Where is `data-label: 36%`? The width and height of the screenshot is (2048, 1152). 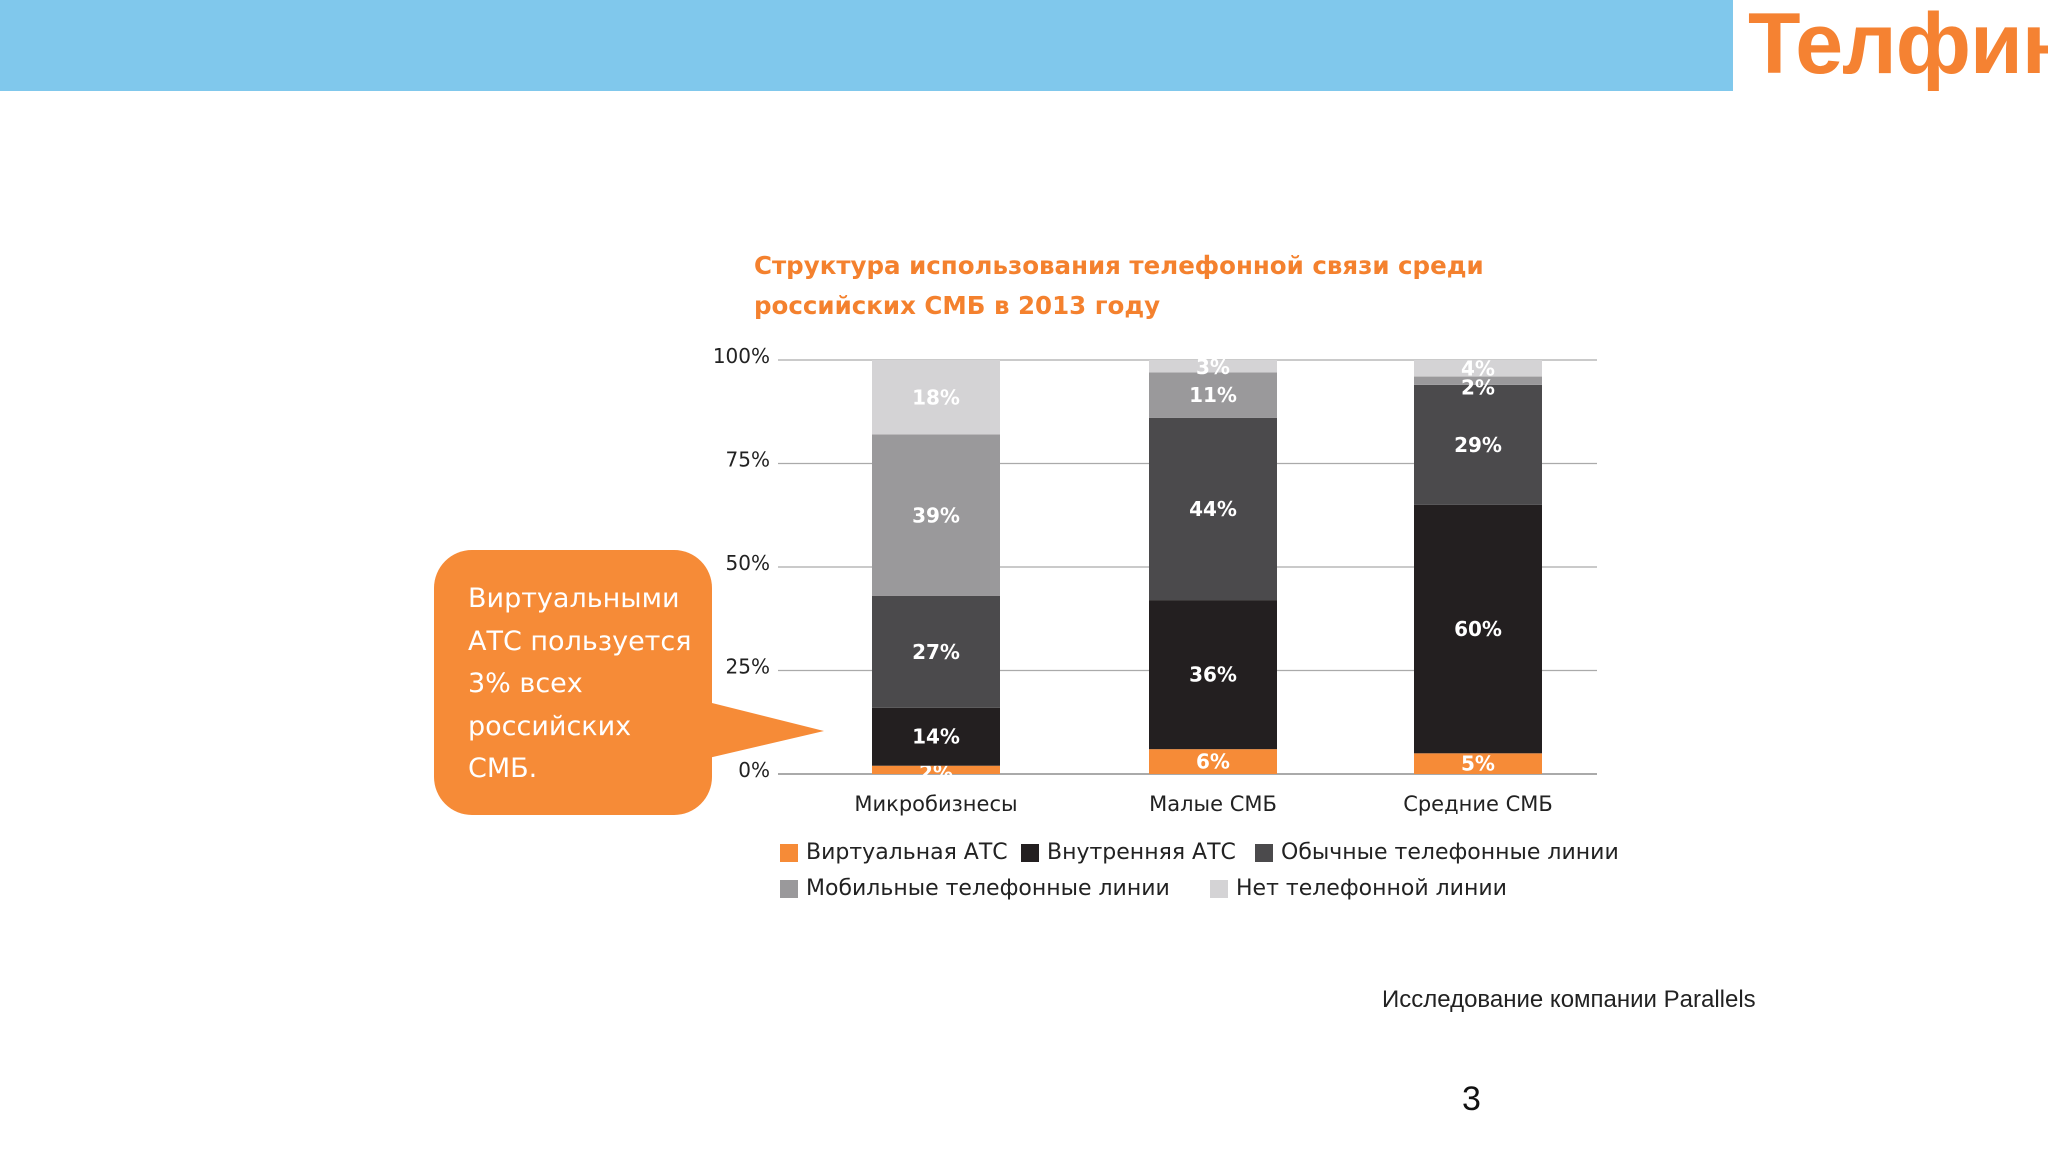 data-label: 36% is located at coordinates (1213, 675).